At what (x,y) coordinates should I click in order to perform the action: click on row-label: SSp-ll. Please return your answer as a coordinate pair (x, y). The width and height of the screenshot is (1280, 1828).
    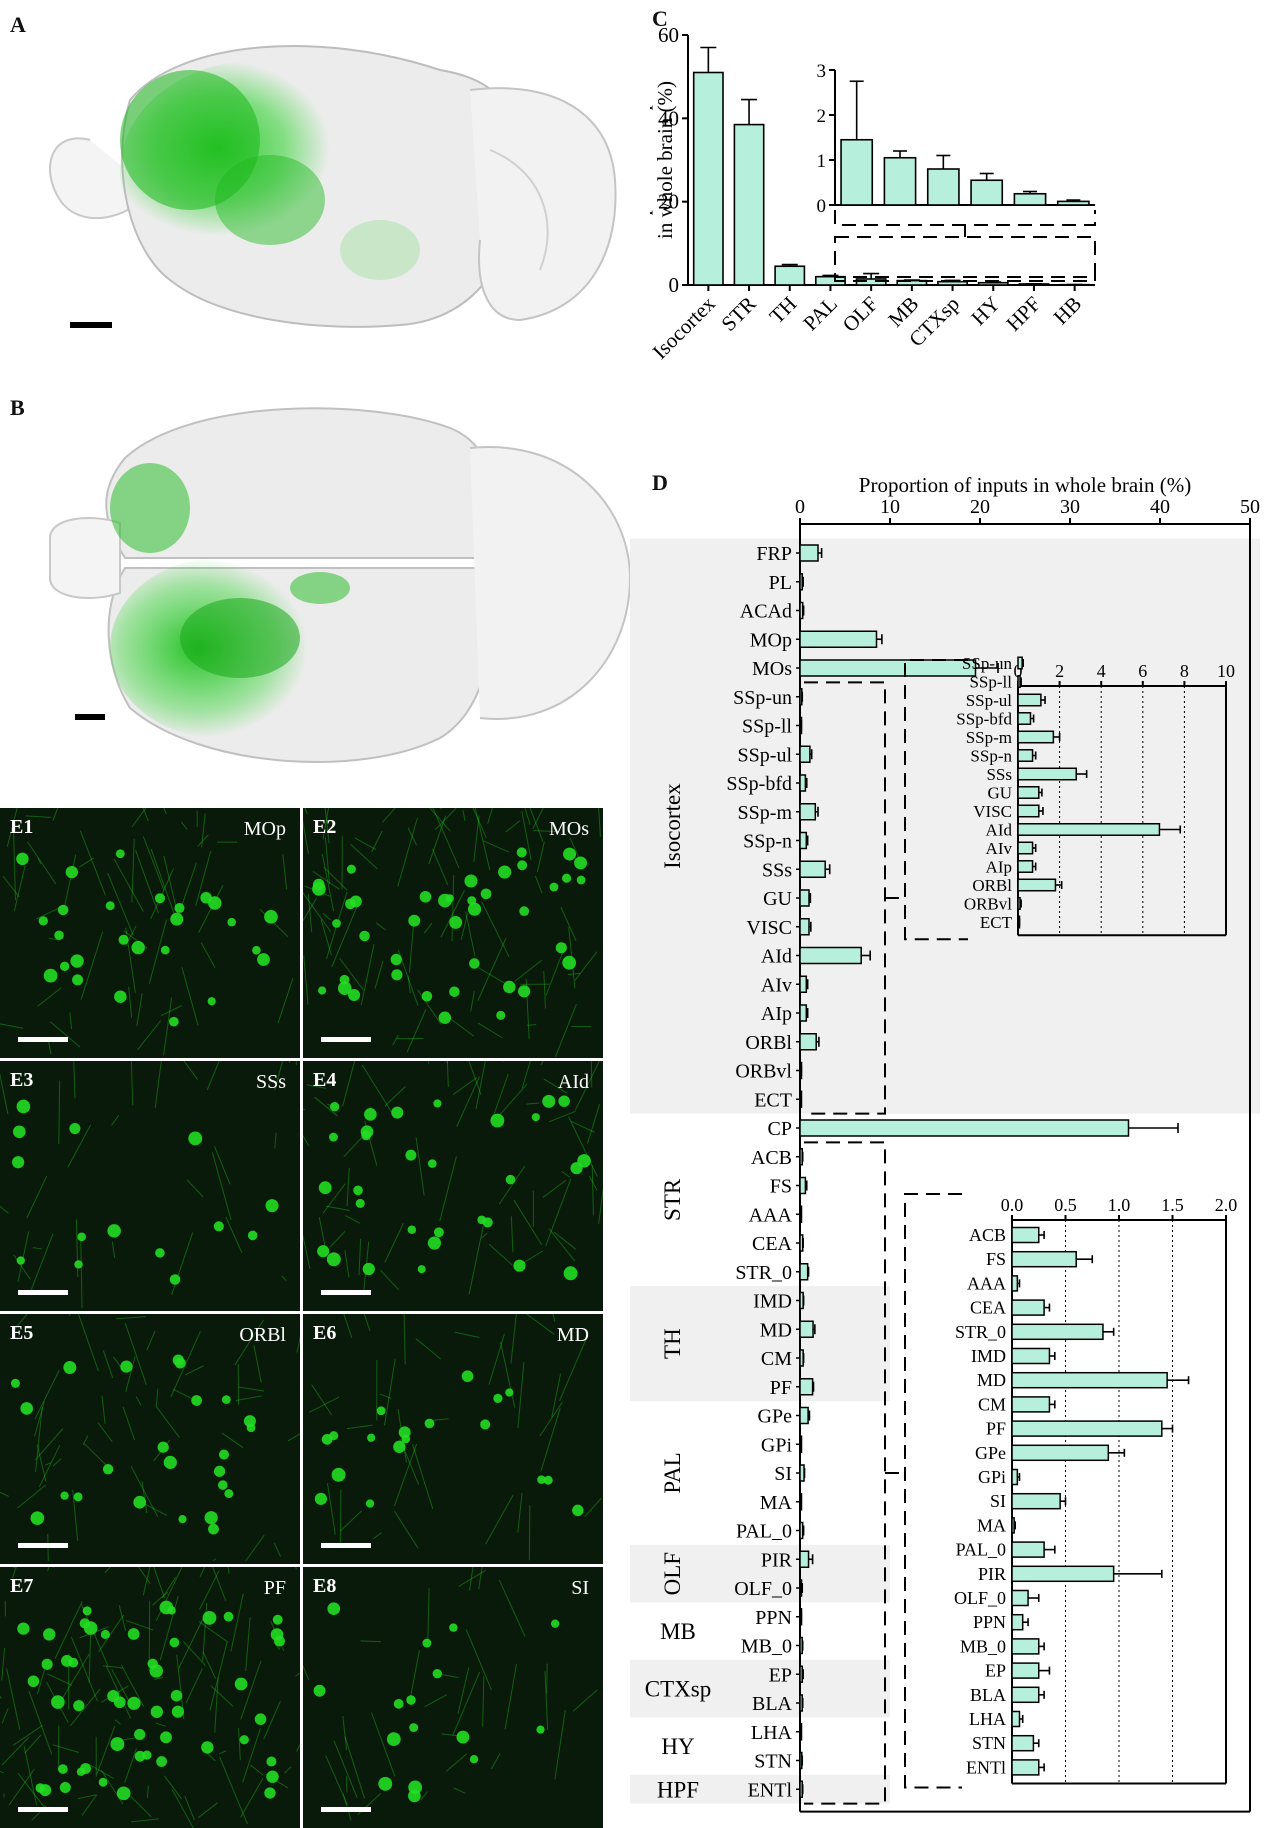
    Looking at the image, I should click on (767, 727).